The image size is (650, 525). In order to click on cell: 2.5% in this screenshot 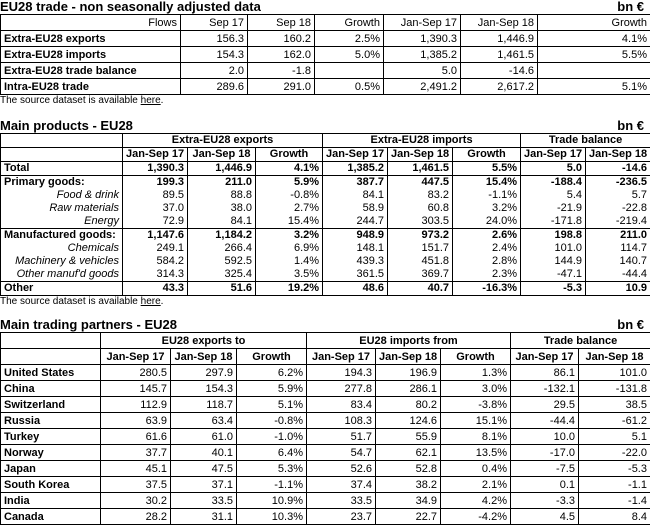, I will do `click(349, 39)`.